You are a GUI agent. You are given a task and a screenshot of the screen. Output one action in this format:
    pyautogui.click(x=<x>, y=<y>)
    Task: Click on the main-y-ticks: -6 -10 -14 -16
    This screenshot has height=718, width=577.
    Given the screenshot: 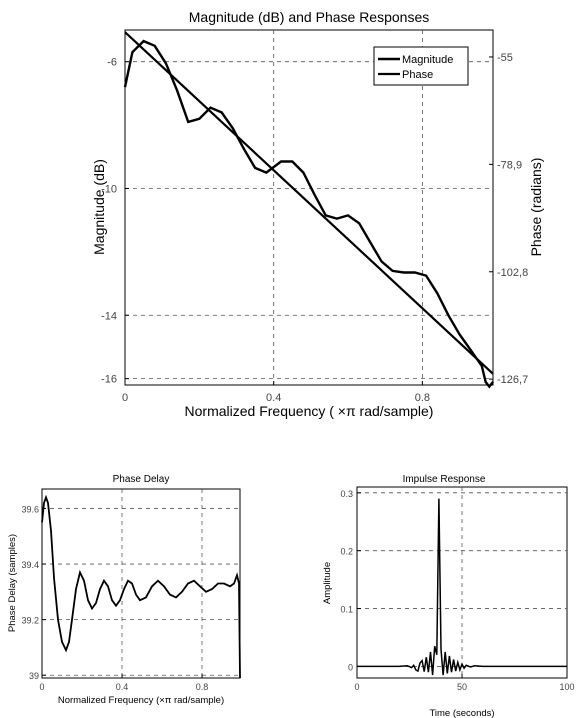 What is the action you would take?
    pyautogui.click(x=115, y=221)
    